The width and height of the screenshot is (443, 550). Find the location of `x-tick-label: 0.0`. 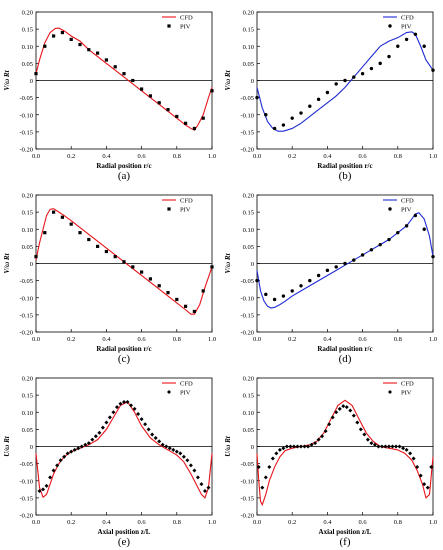

x-tick-label: 0.0 is located at coordinates (36, 339).